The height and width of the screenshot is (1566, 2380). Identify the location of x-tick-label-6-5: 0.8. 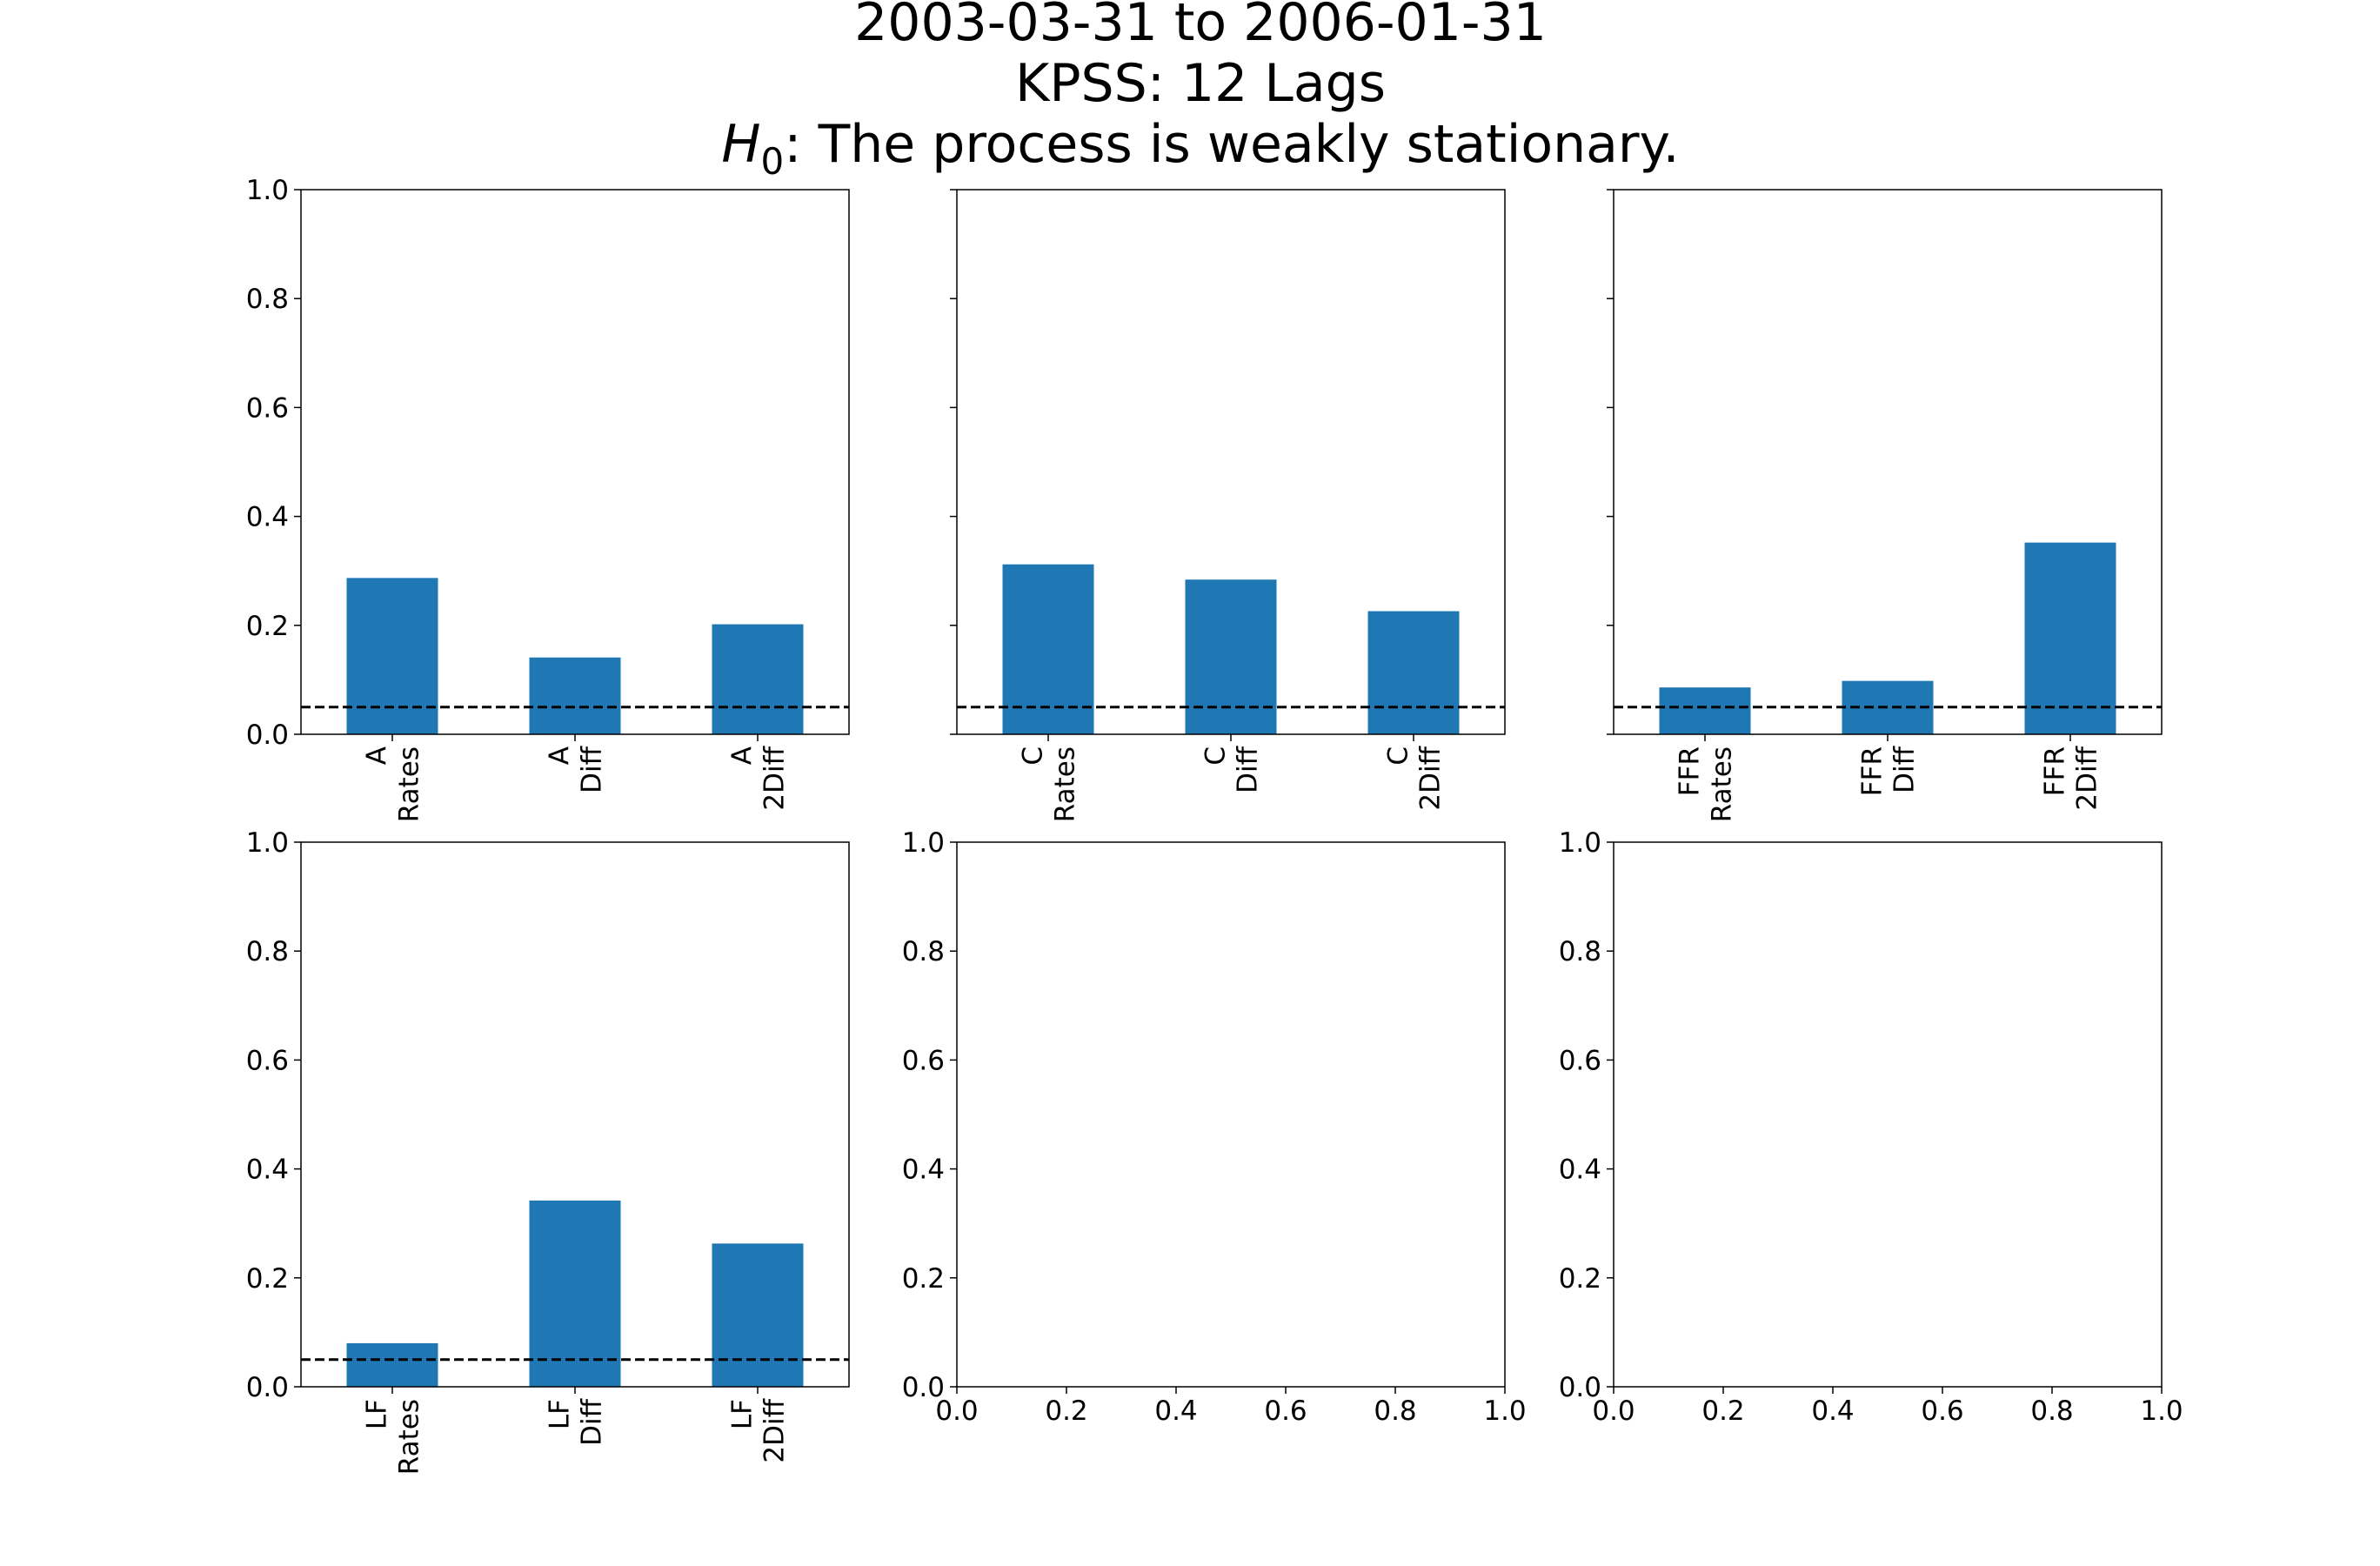
(2051, 1411).